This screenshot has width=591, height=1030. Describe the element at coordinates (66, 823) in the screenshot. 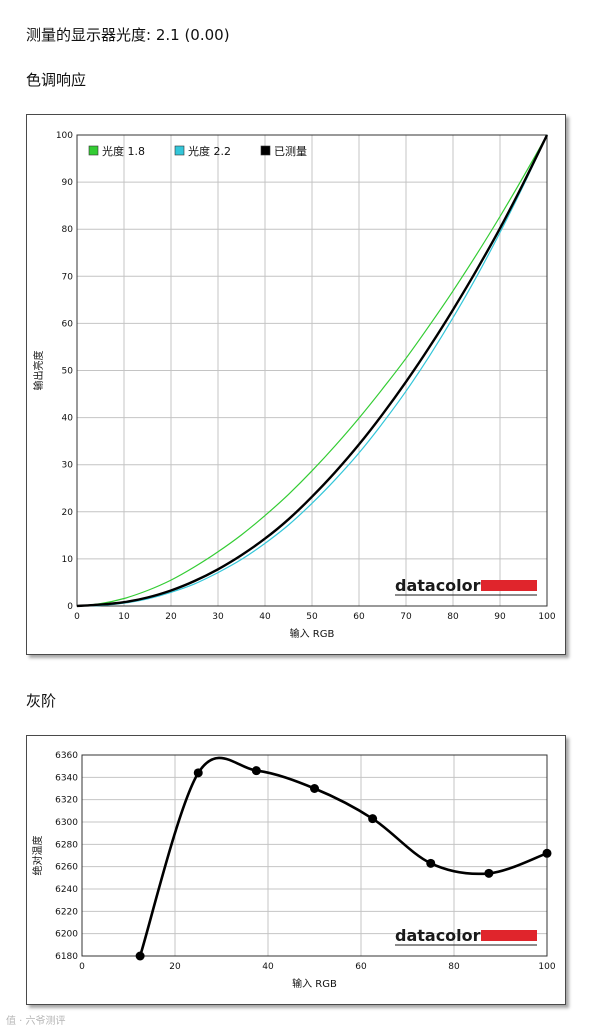

I see `y-tick-label: 6300` at that location.